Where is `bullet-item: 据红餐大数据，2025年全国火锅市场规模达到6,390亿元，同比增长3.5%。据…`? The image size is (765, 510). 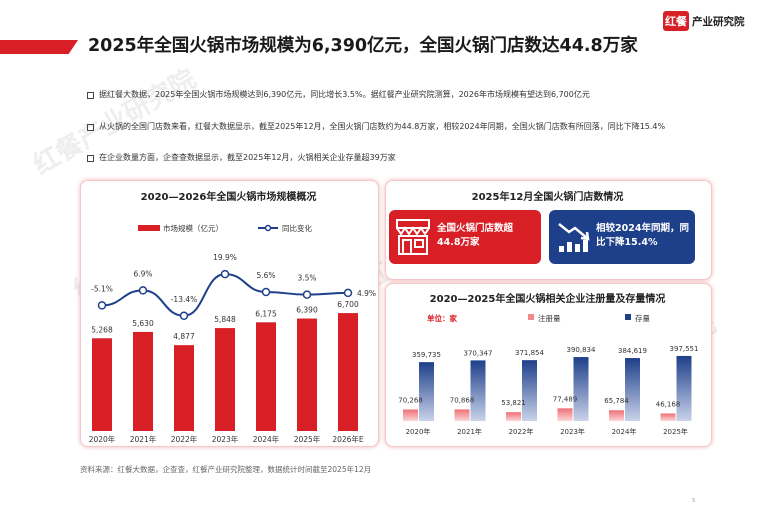
bullet-item: 据红餐大数据，2025年全国火锅市场规模达到6,390亿元，同比增长3.5%。据… is located at coordinates (392, 95).